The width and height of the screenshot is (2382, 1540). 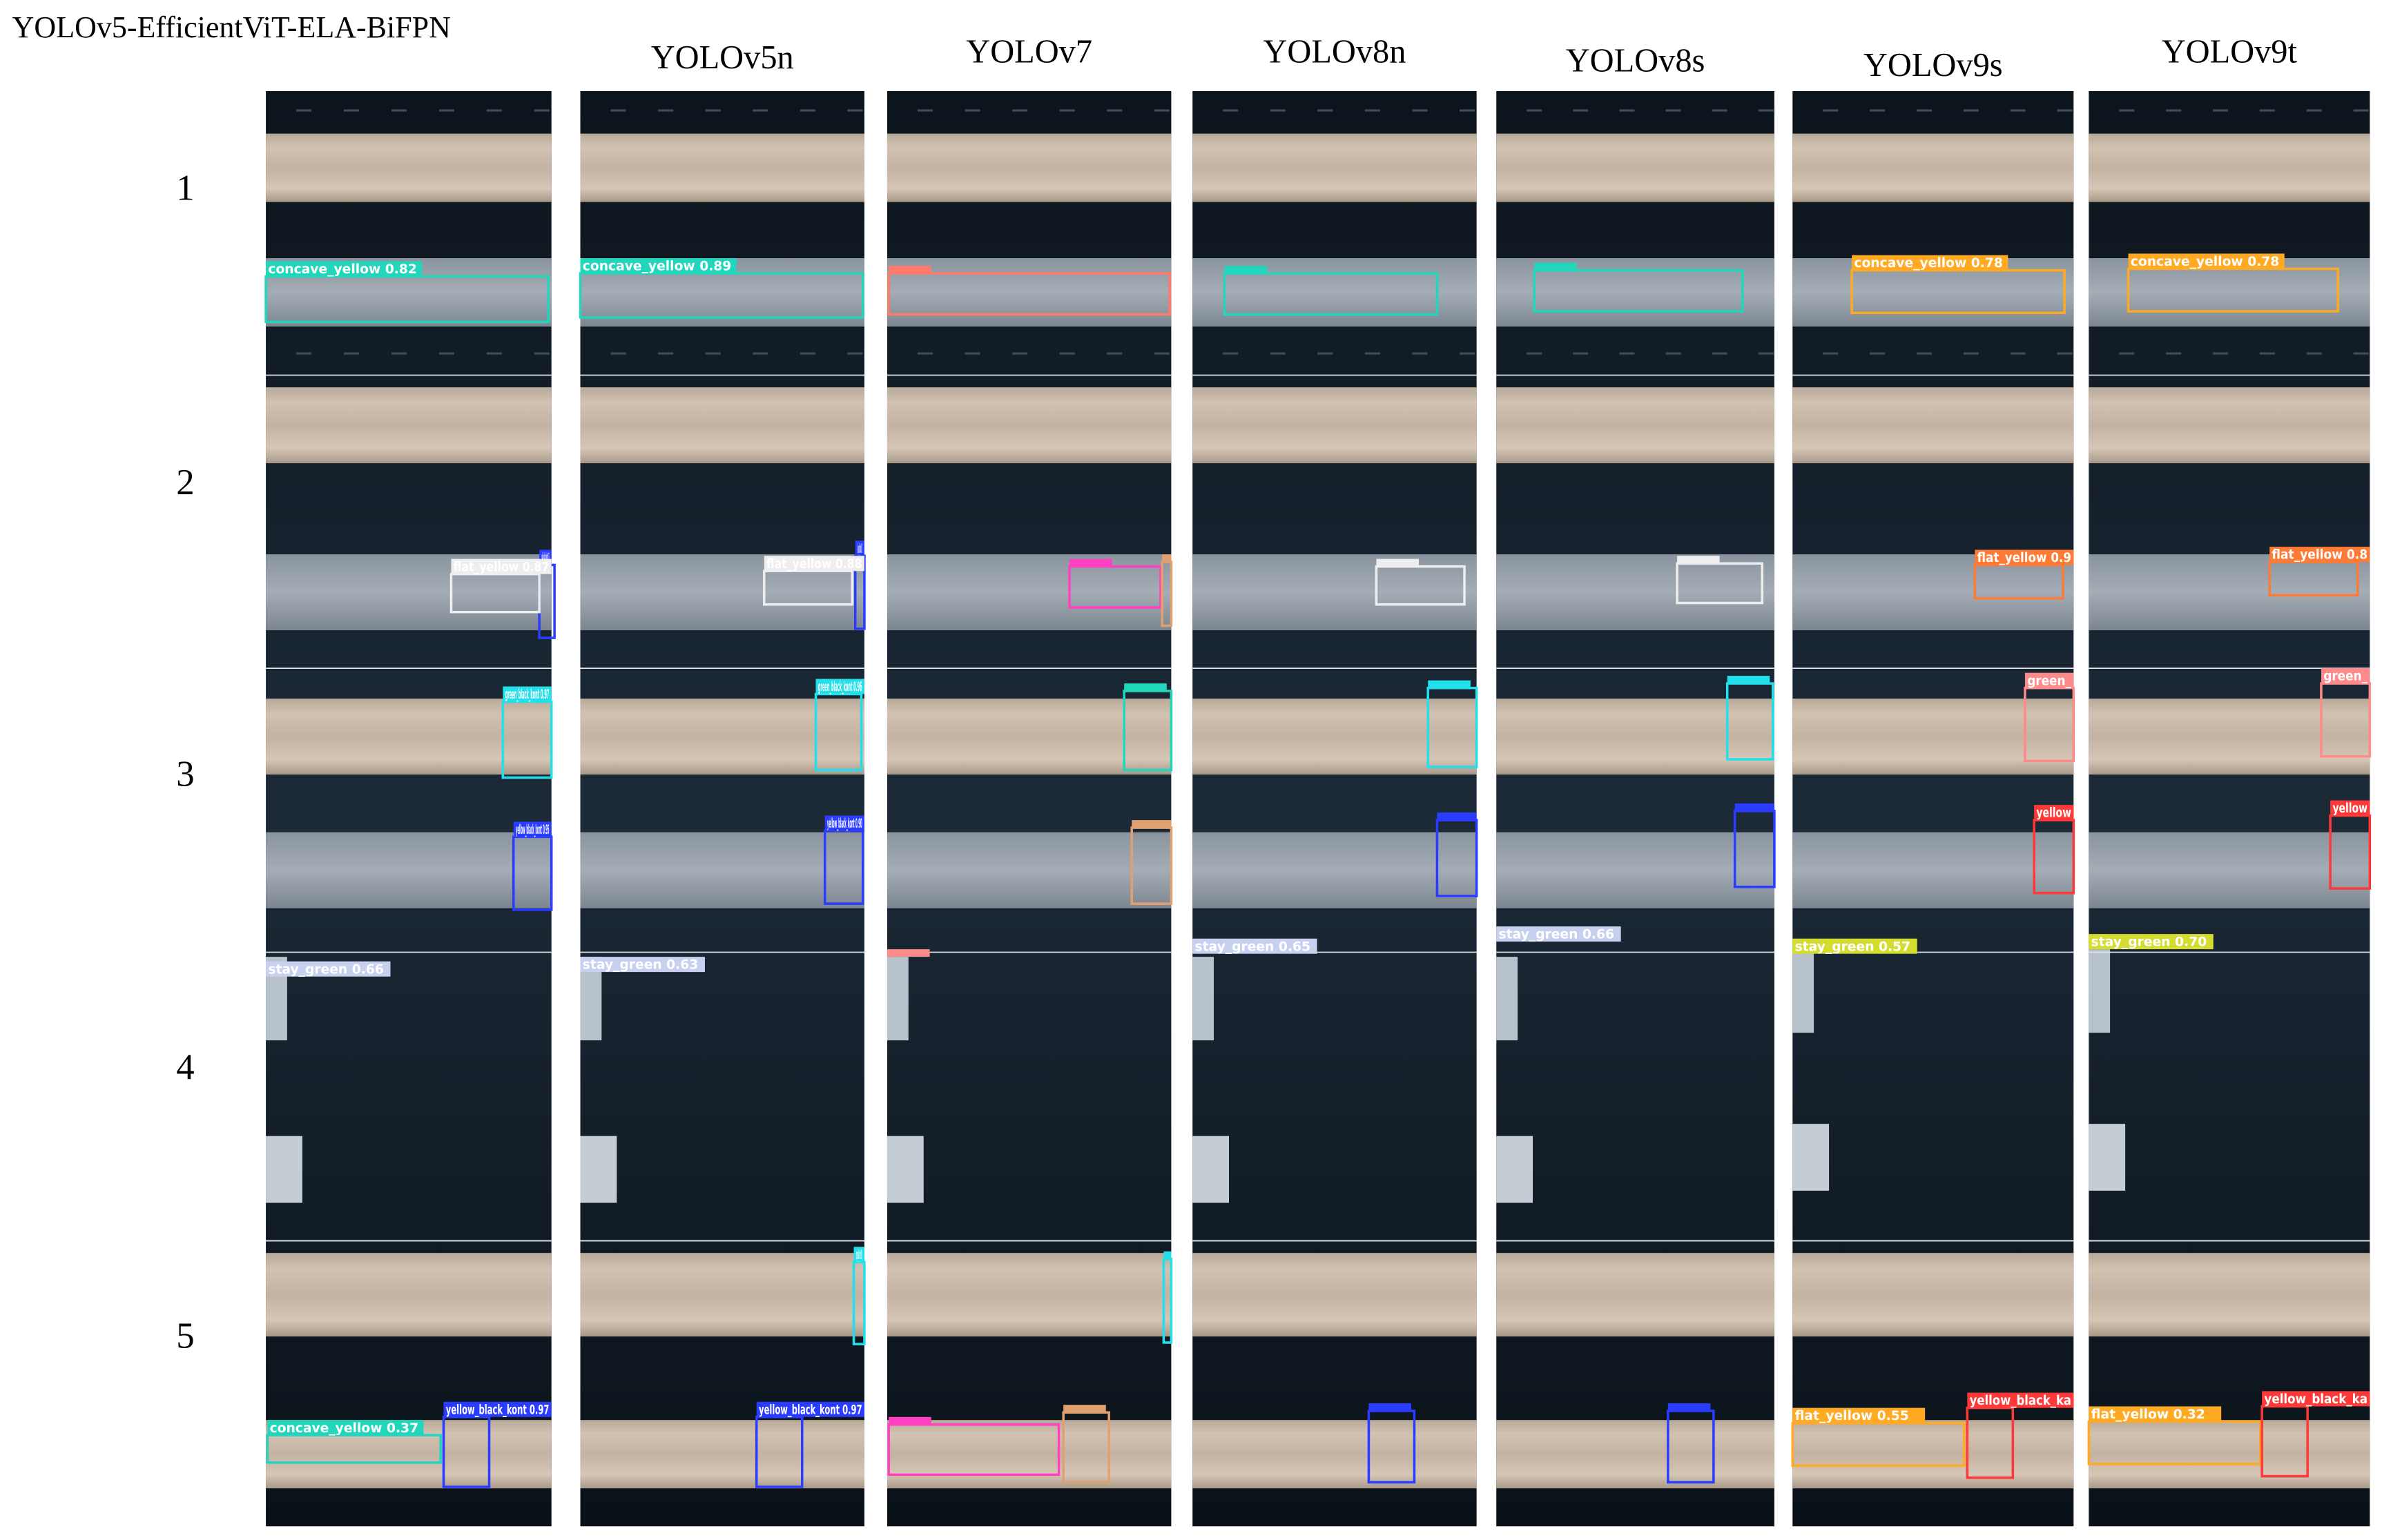 I want to click on column-title: YOLOv9t, so click(x=2230, y=51).